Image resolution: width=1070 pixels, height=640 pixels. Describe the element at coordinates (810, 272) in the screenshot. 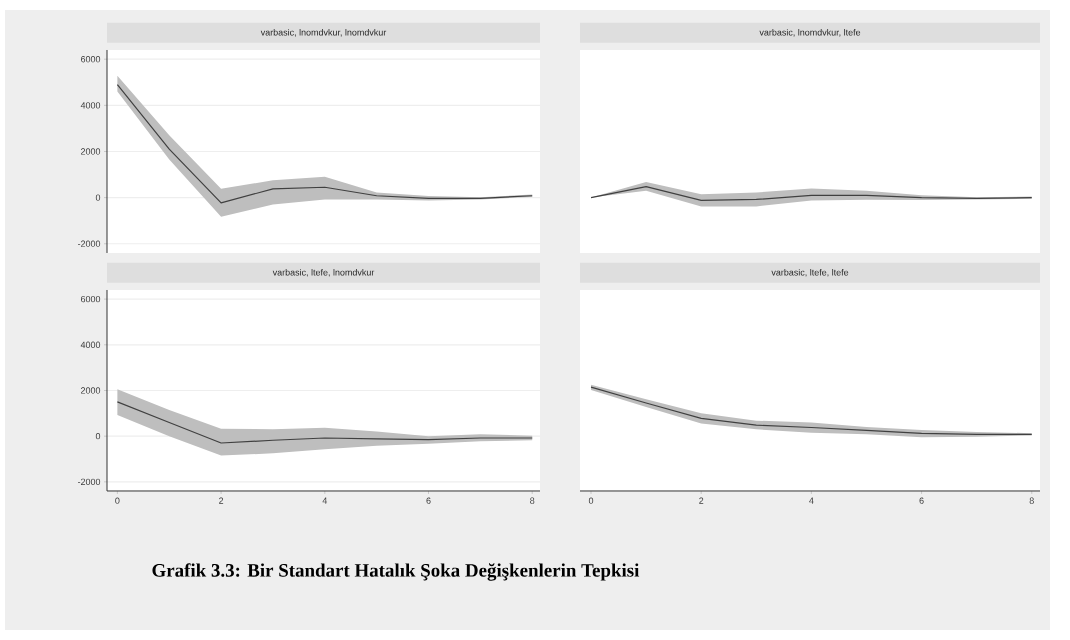

I see `chart-title: varbasic, ltefe, ltefe` at that location.